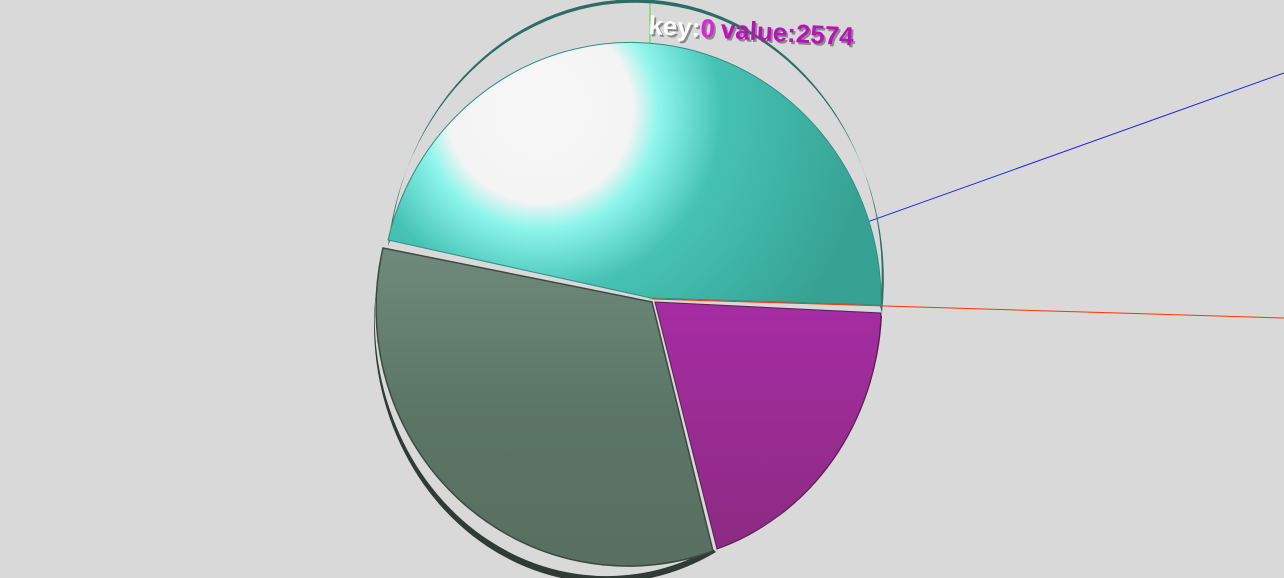 The image size is (1284, 578). What do you see at coordinates (967, 308) in the screenshot?
I see `x-axis-line` at bounding box center [967, 308].